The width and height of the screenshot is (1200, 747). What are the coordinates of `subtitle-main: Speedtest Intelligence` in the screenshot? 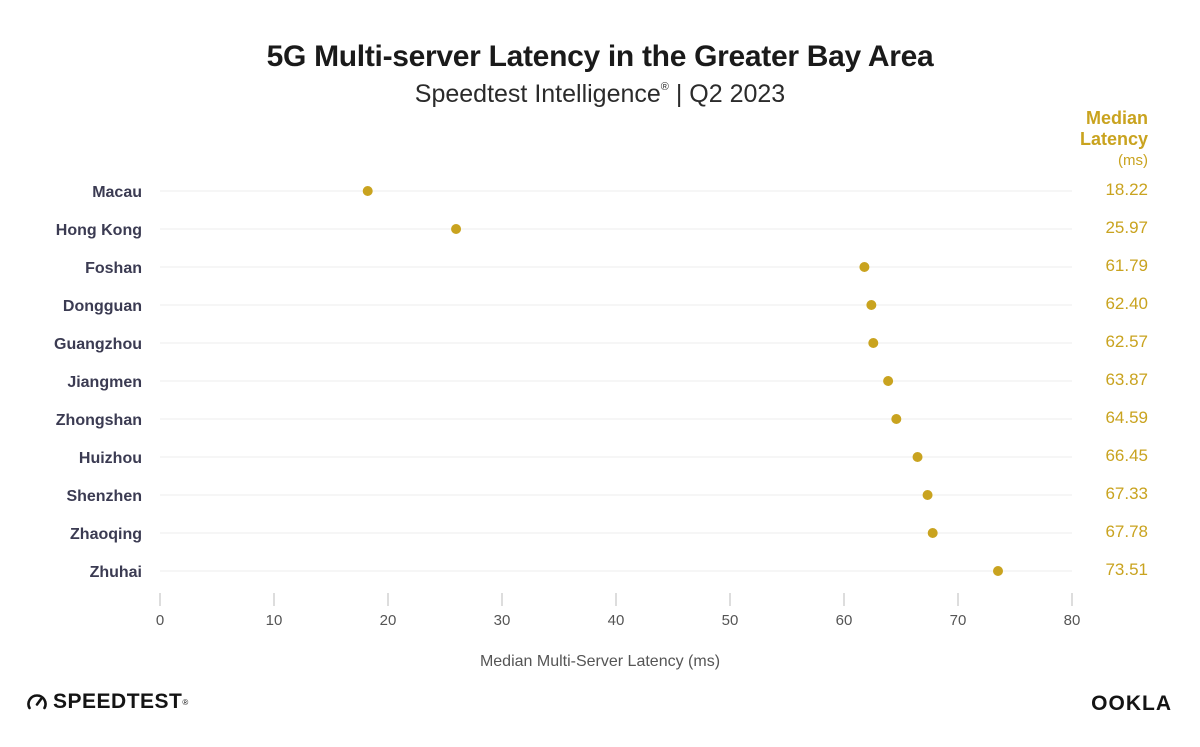 It's located at (537, 94).